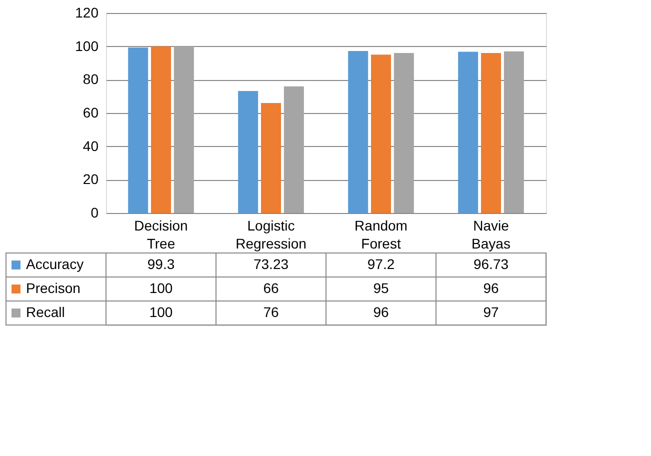  I want to click on data-label: 96.73, so click(491, 264).